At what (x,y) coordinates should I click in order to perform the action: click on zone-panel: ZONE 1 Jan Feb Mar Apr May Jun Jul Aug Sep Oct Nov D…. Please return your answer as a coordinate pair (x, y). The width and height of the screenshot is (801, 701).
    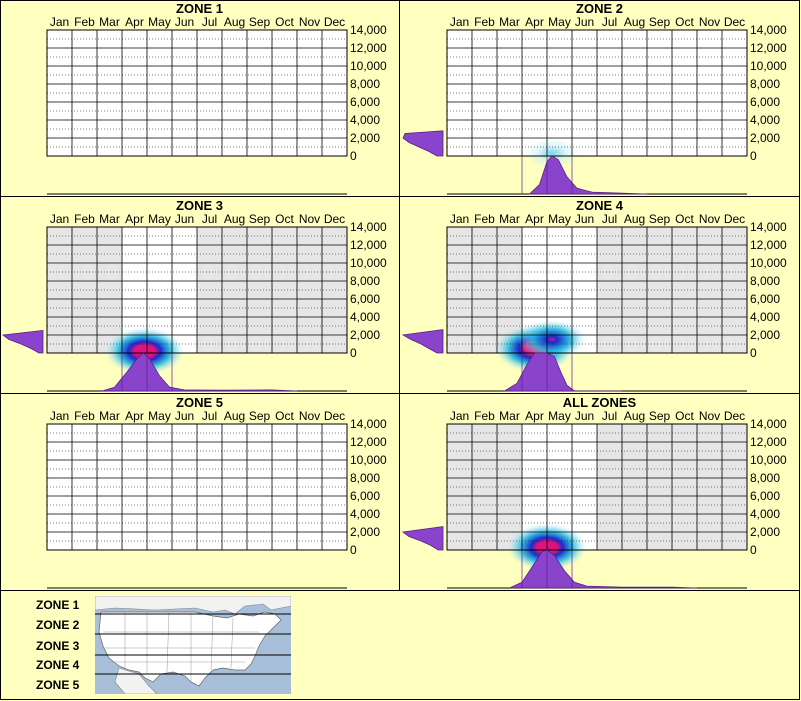
    Looking at the image, I should click on (200, 98).